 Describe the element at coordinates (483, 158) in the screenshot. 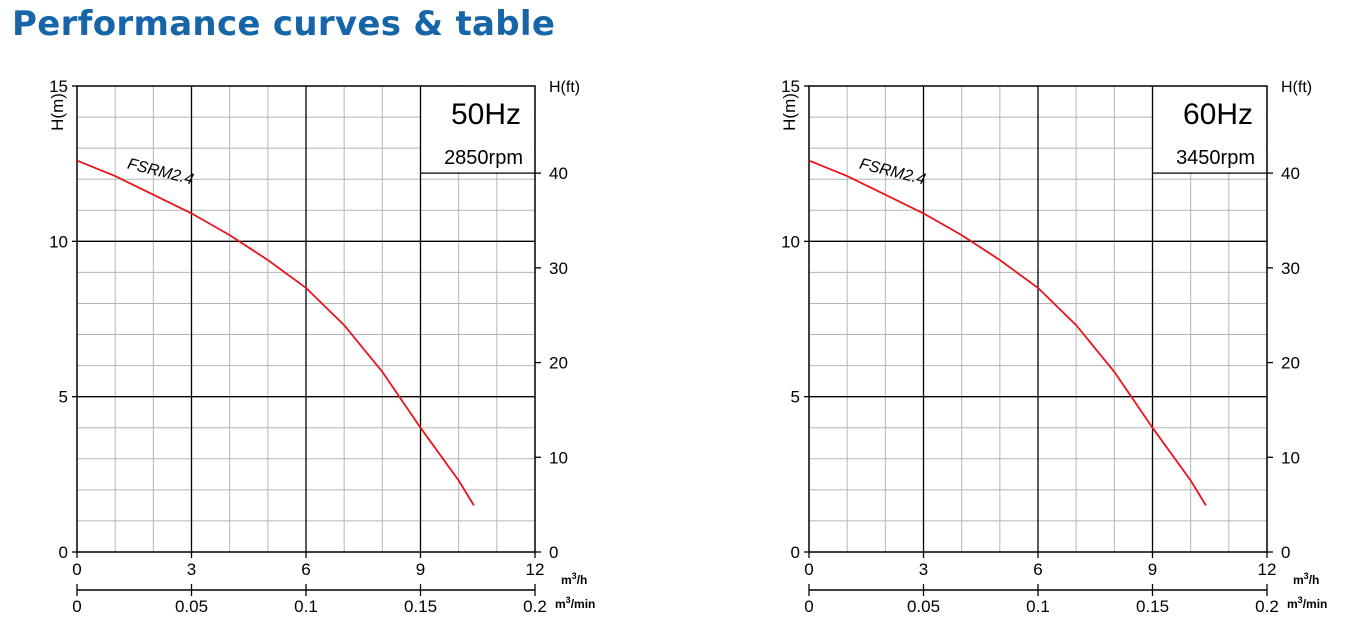

I see `speed-label: 2850rpm` at that location.